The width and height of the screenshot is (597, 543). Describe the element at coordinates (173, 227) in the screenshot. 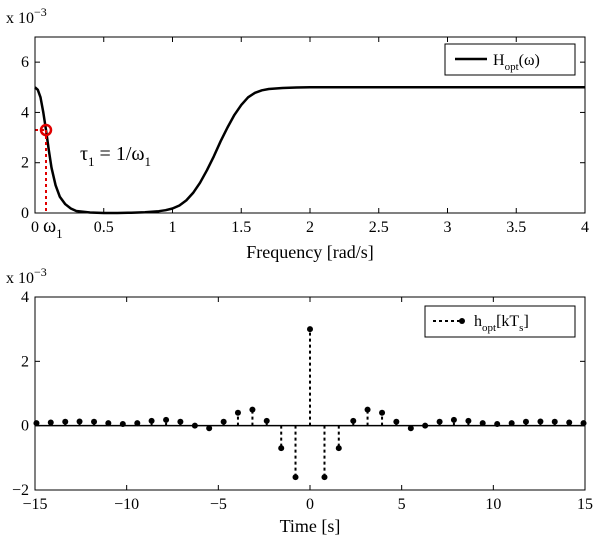

I see `frequency-xtick-label: 1` at that location.